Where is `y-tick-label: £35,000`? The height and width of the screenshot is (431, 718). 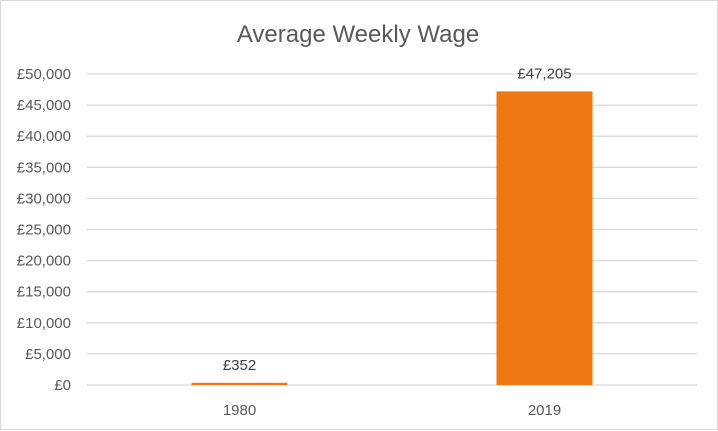
y-tick-label: £35,000 is located at coordinates (44, 167).